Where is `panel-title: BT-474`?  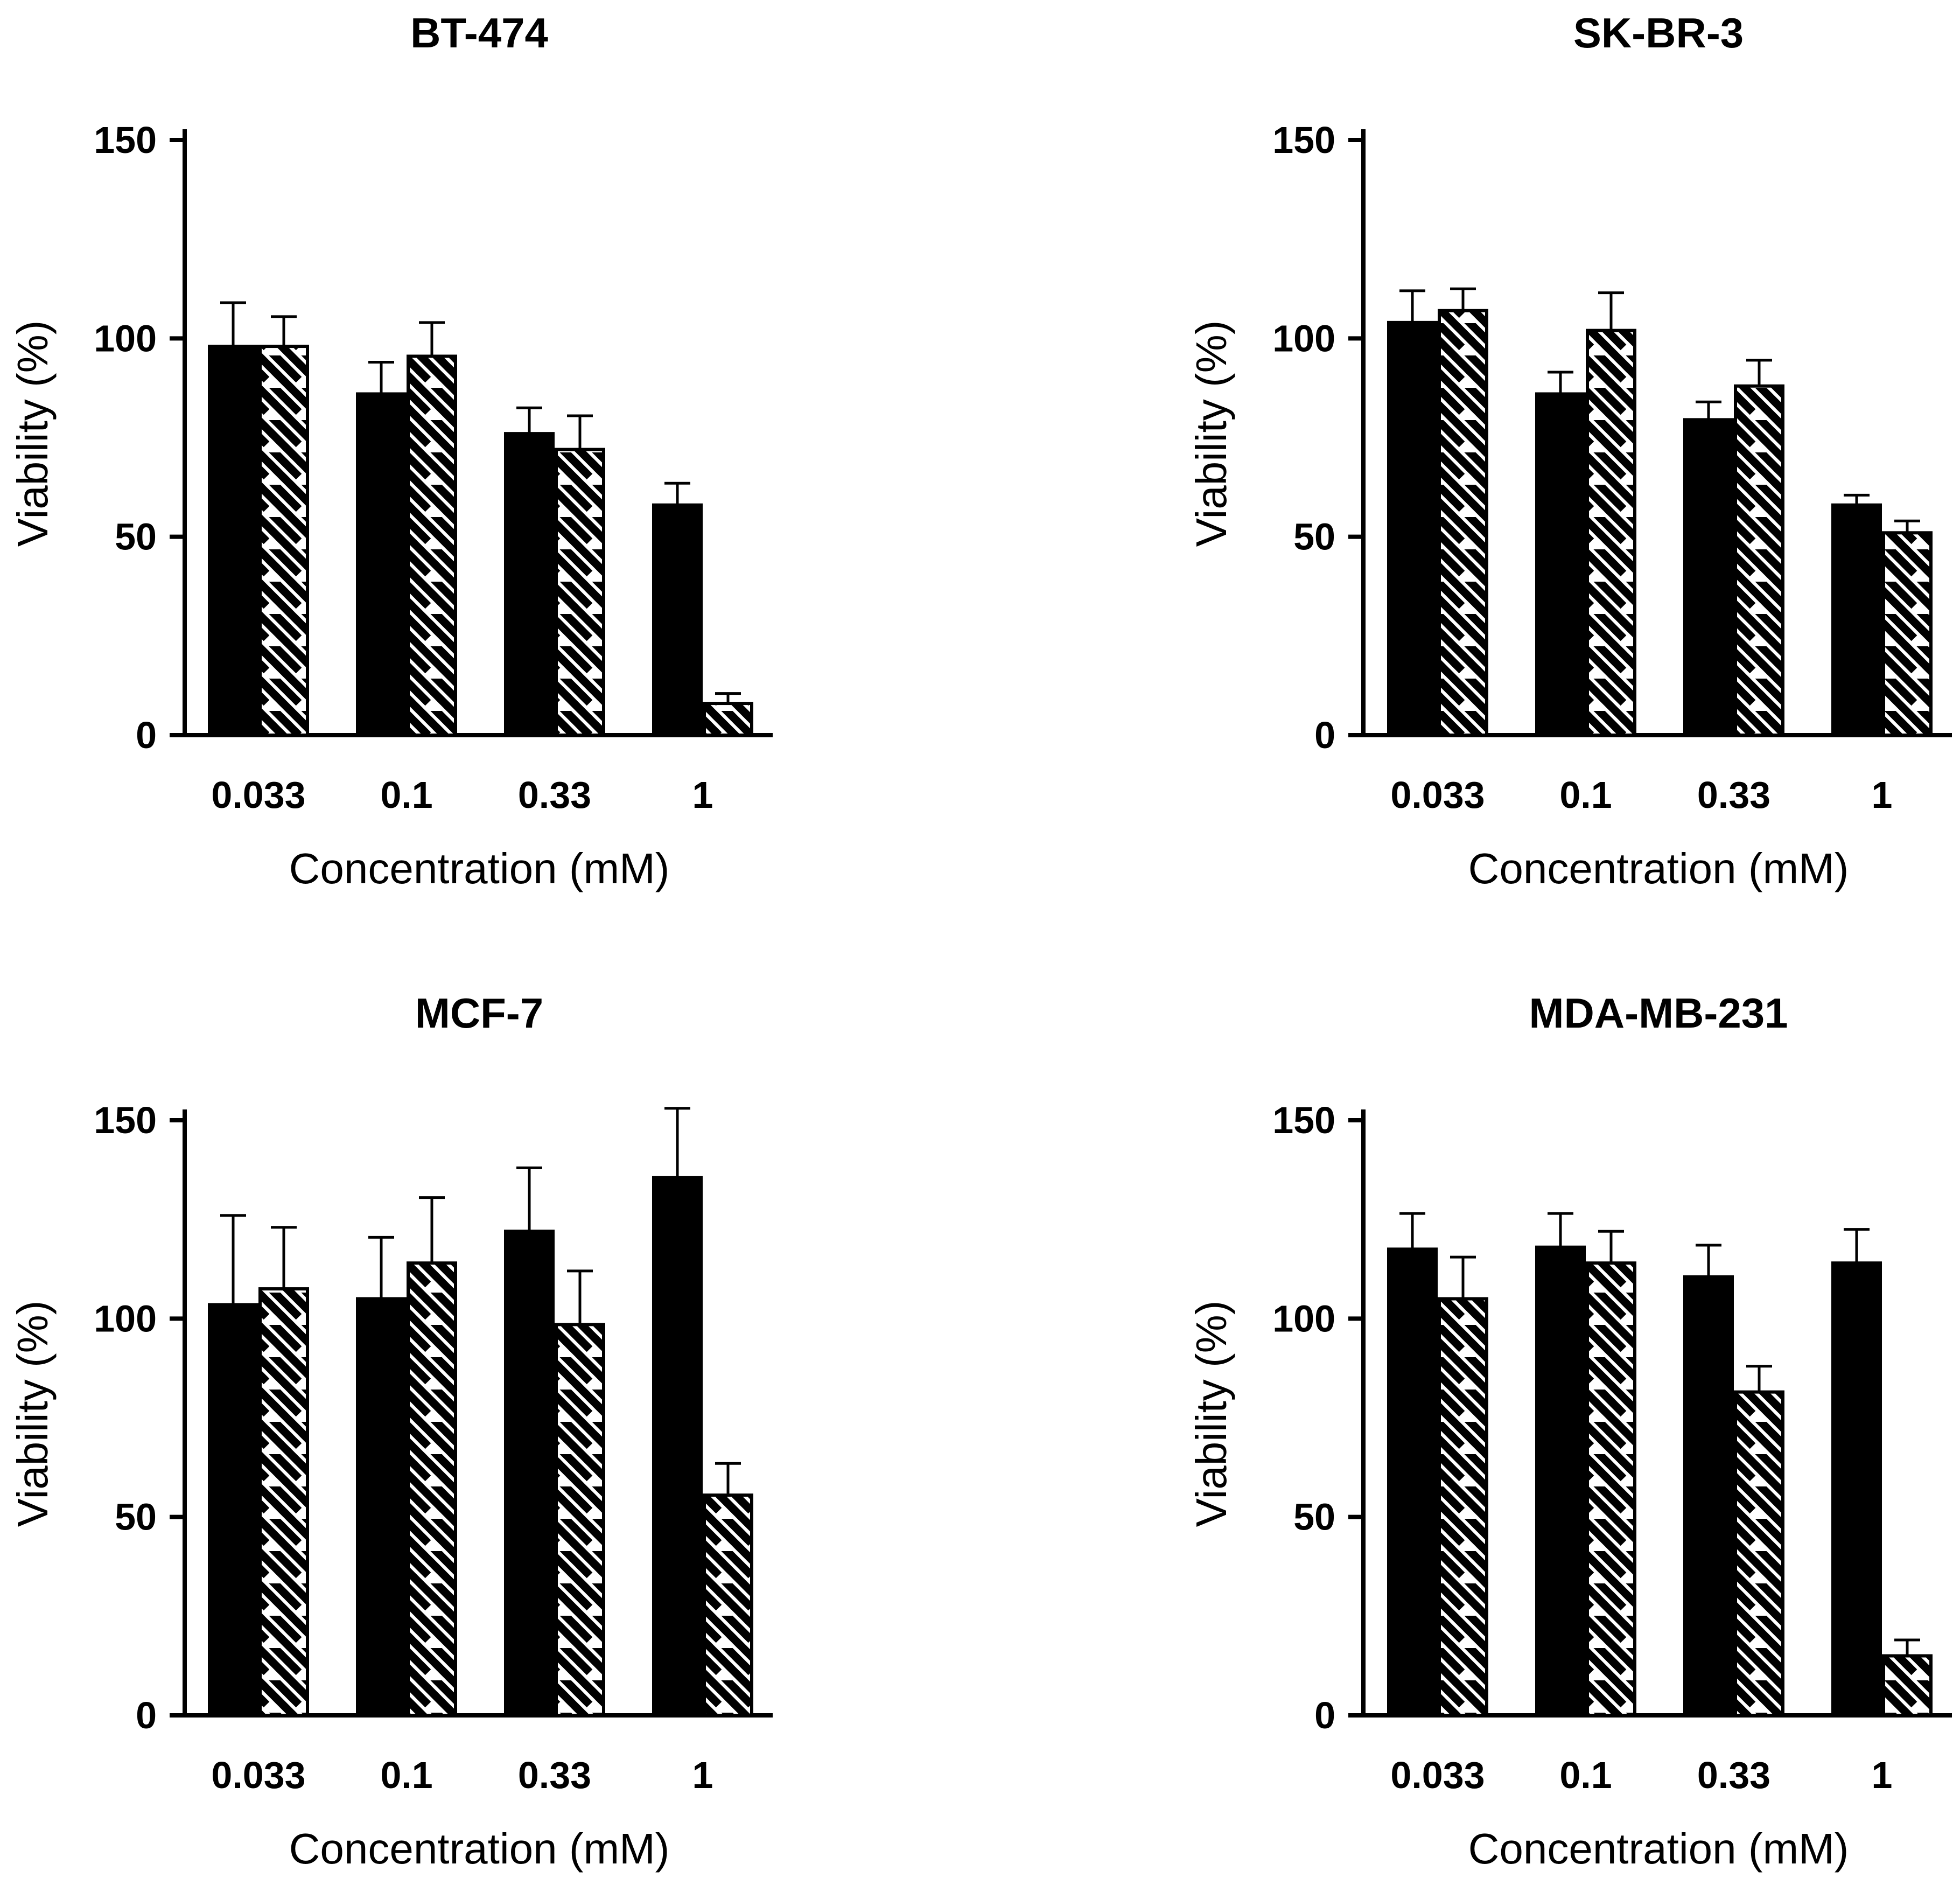 panel-title: BT-474 is located at coordinates (479, 33).